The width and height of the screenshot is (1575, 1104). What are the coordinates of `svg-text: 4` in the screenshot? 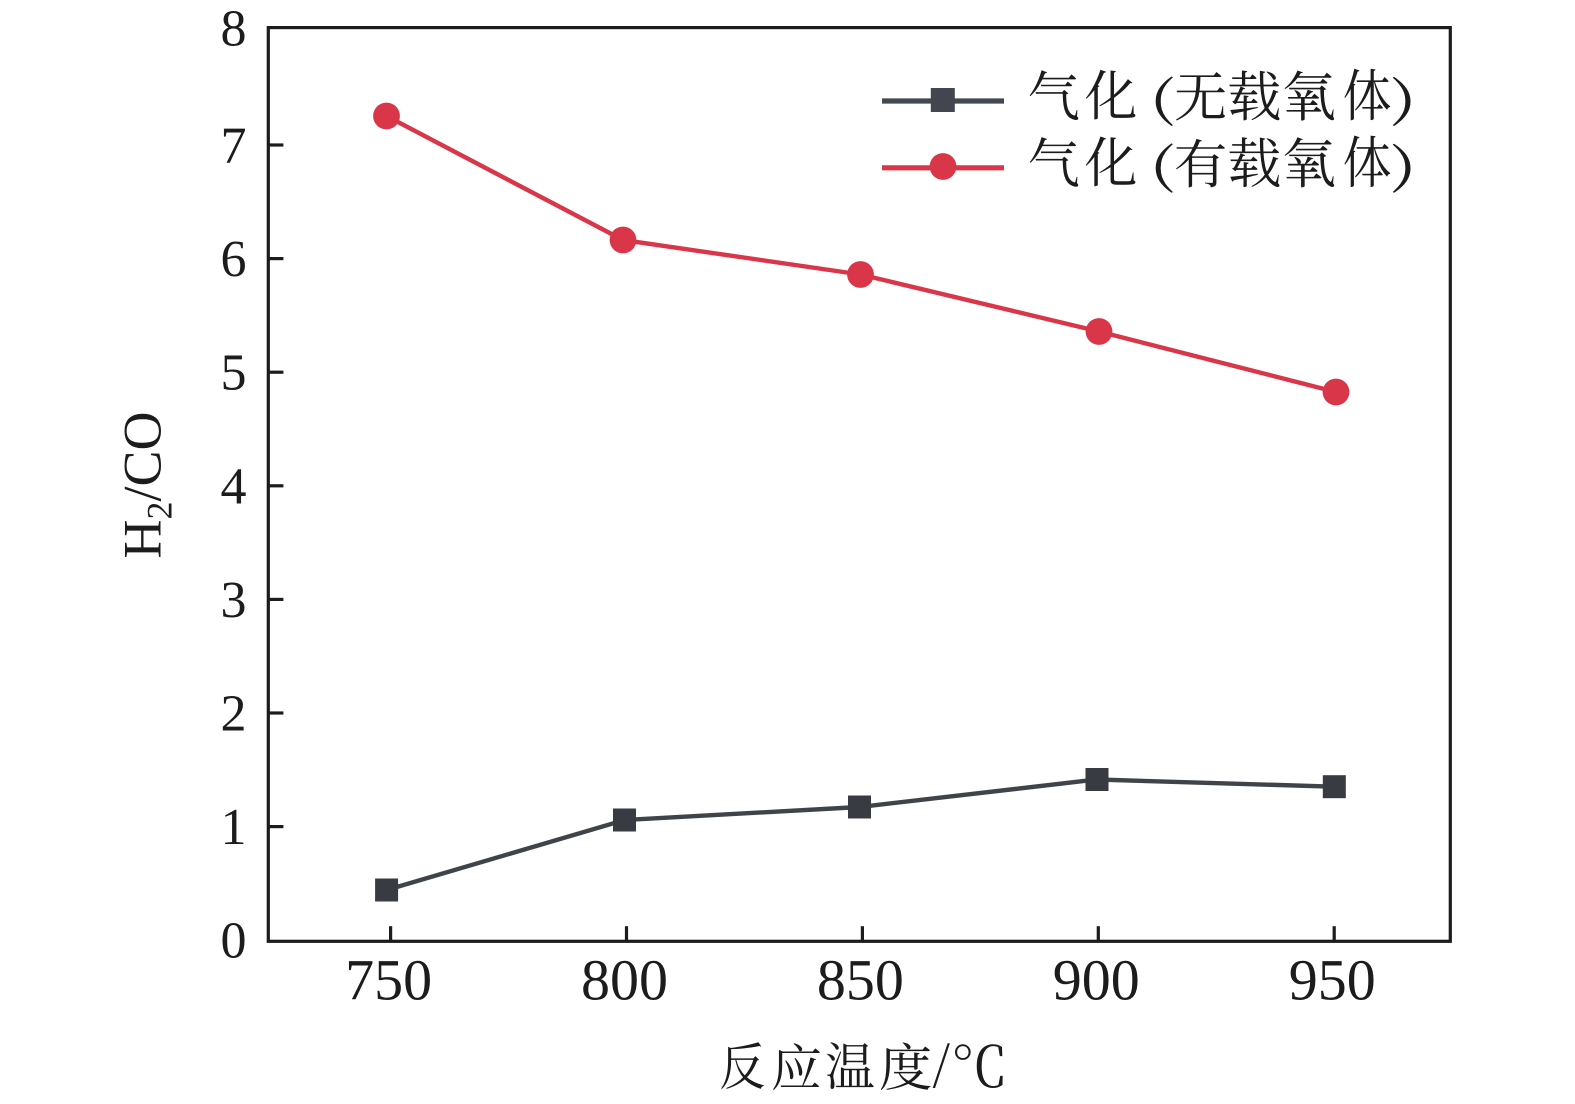 It's located at (234, 486).